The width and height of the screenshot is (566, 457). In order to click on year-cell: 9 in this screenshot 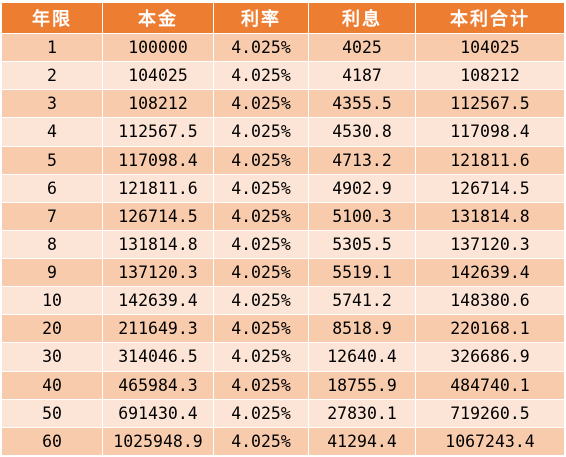, I will do `click(52, 272)`.